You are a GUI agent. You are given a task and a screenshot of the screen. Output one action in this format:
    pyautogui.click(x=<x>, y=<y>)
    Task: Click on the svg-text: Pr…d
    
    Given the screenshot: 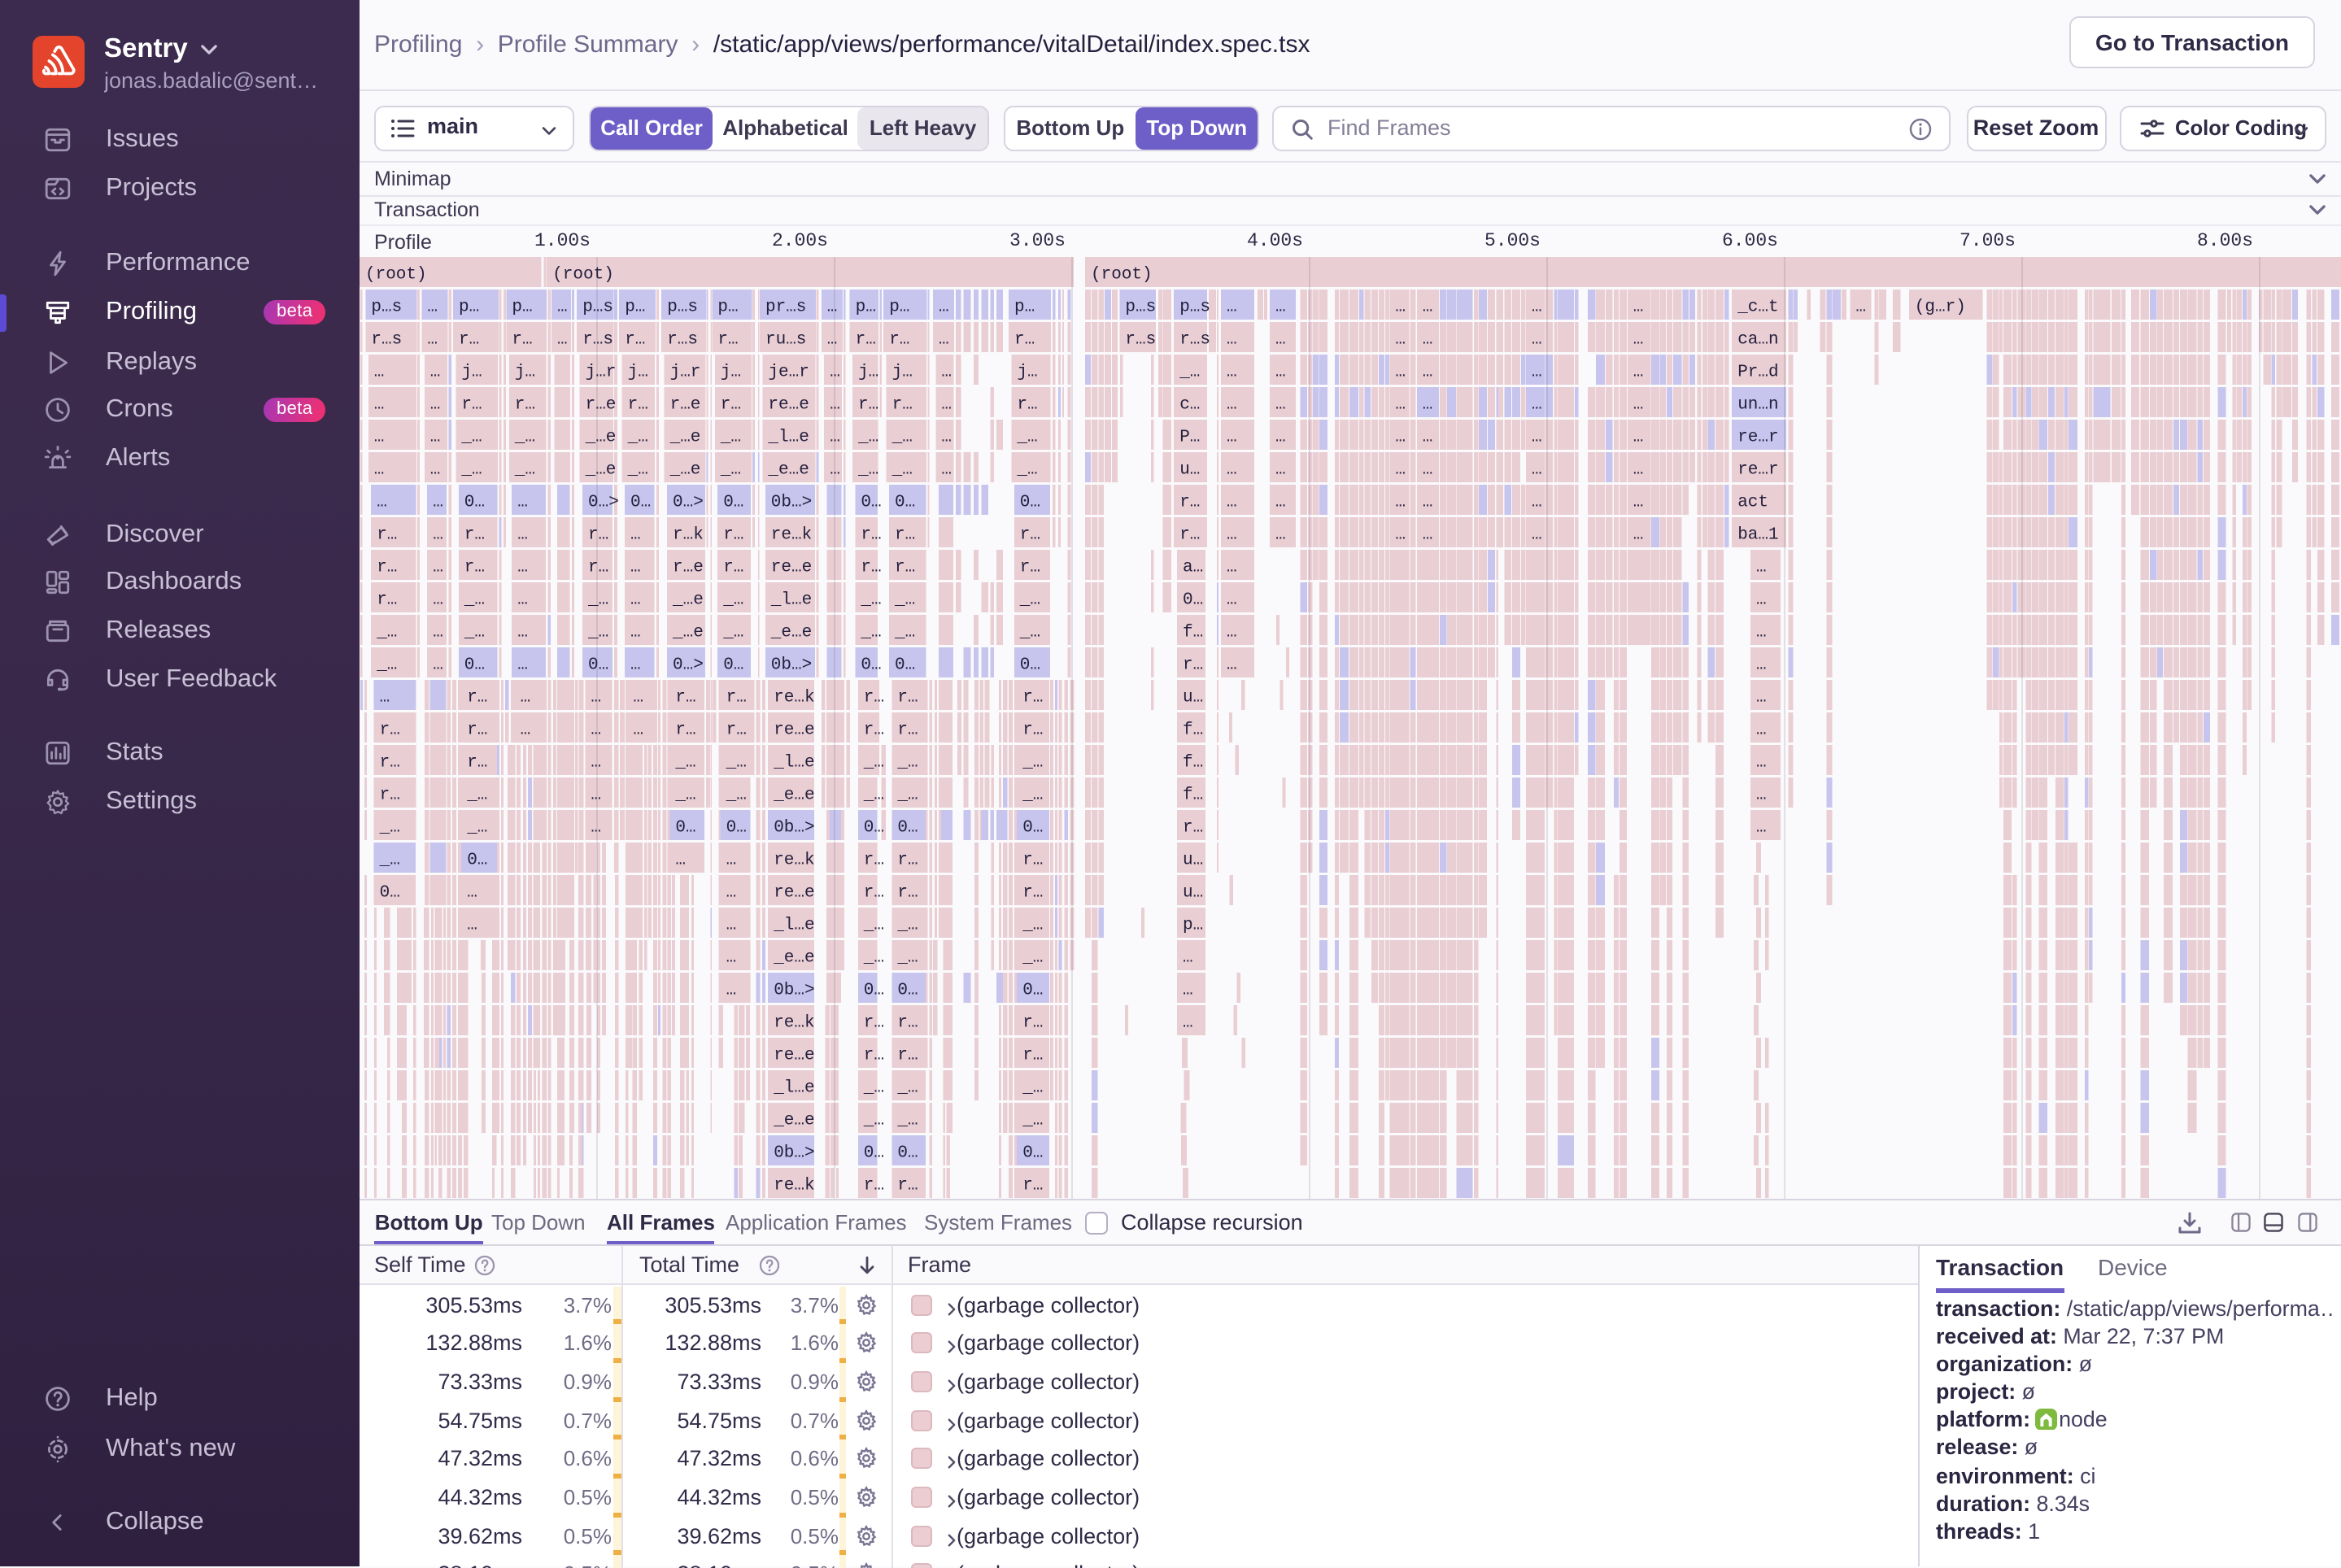 What is the action you would take?
    pyautogui.click(x=1758, y=372)
    